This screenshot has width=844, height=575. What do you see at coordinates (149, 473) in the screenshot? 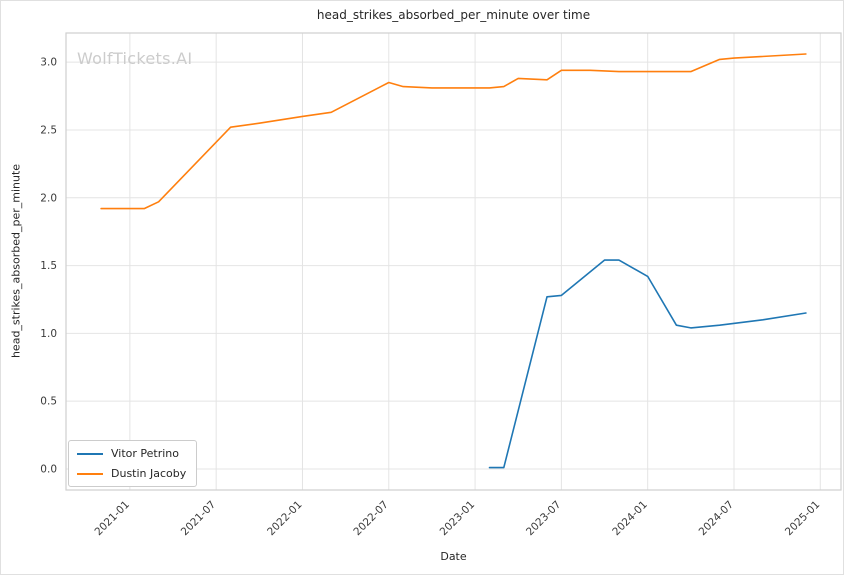
I see `legend-label: Dustin Jacoby` at bounding box center [149, 473].